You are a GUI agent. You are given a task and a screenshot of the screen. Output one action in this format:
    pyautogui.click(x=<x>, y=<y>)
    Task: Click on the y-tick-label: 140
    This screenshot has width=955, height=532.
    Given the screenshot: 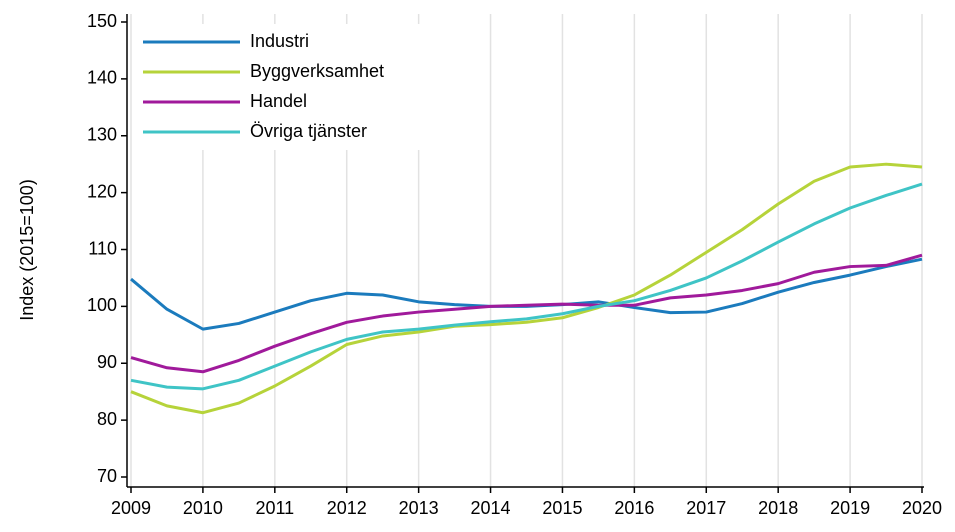 What is the action you would take?
    pyautogui.click(x=102, y=78)
    